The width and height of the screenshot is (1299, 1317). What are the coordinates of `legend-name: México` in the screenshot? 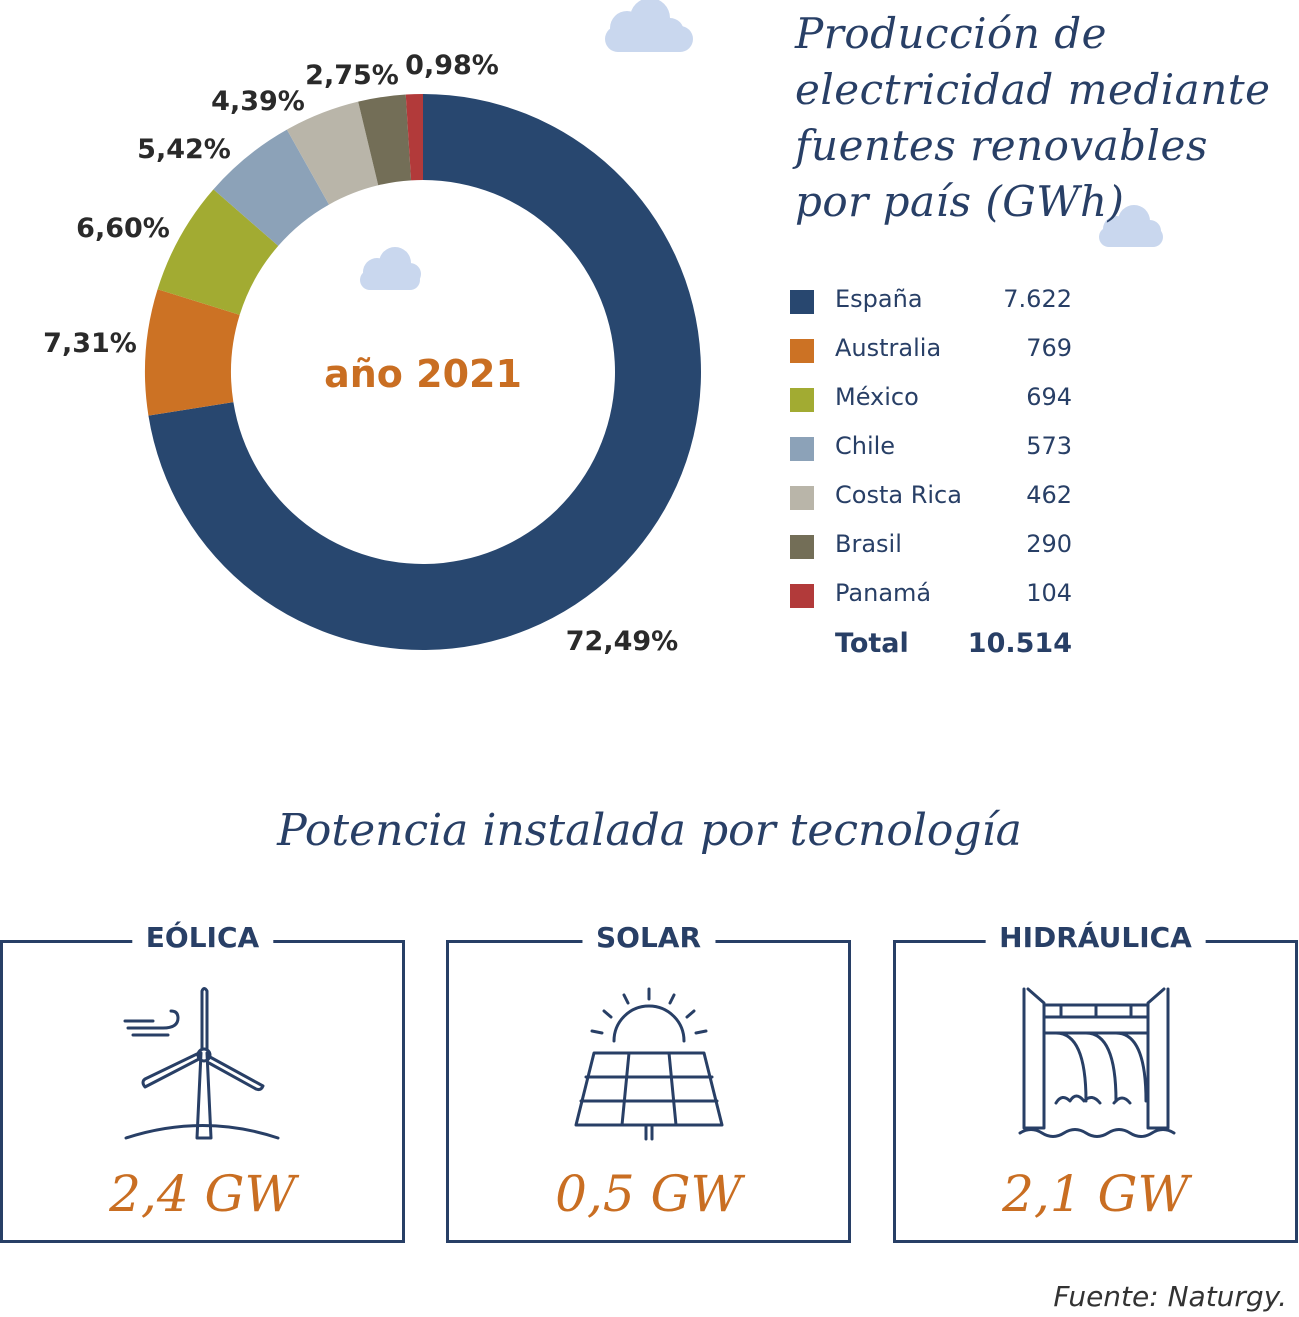 It's located at (877, 397).